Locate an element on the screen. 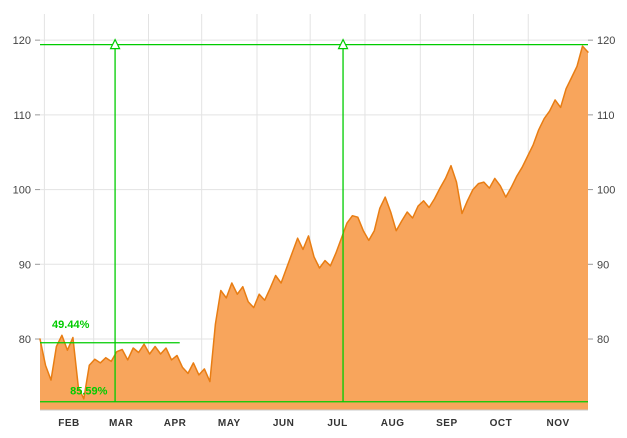 The width and height of the screenshot is (627, 438). y-axis-label-left: 90 is located at coordinates (25, 265).